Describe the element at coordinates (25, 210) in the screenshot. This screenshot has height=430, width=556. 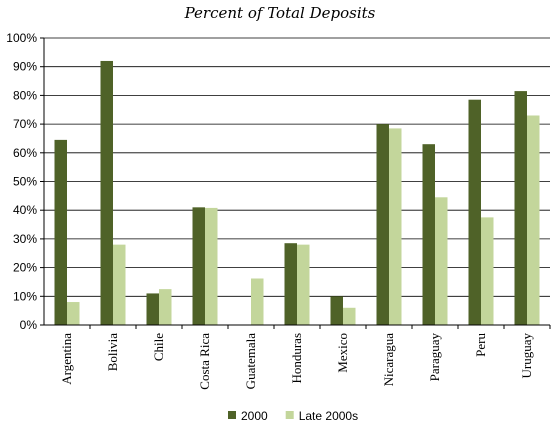
I see `y-tick-label: 40%` at that location.